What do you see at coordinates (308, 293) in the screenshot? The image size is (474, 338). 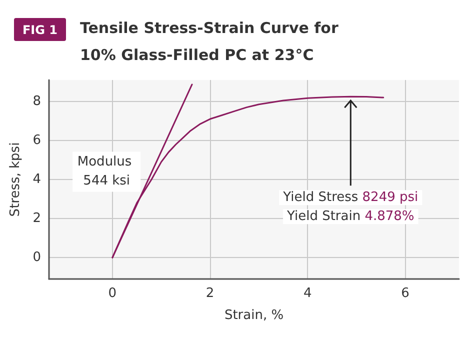 I see `x-tick-label: 4` at bounding box center [308, 293].